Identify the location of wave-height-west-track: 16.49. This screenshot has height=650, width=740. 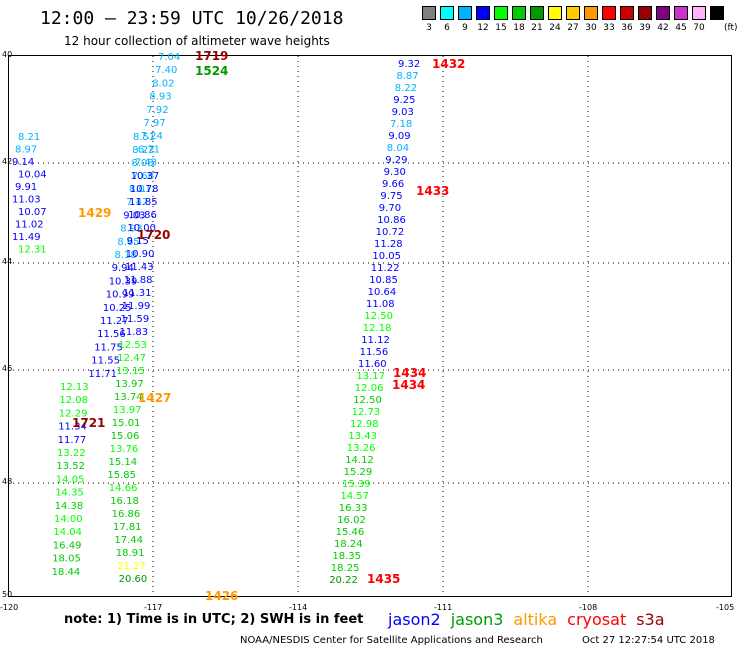
(67, 545).